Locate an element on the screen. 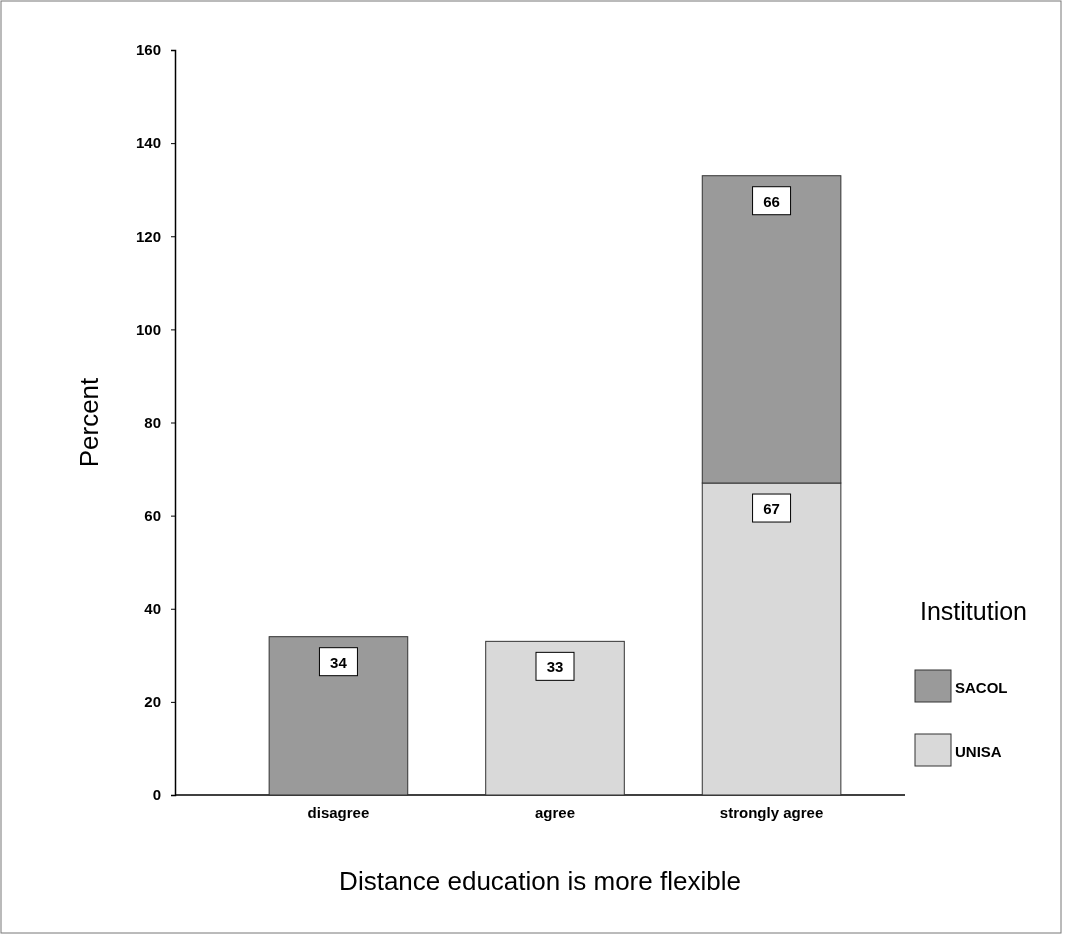  data-label: 67 is located at coordinates (771, 509).